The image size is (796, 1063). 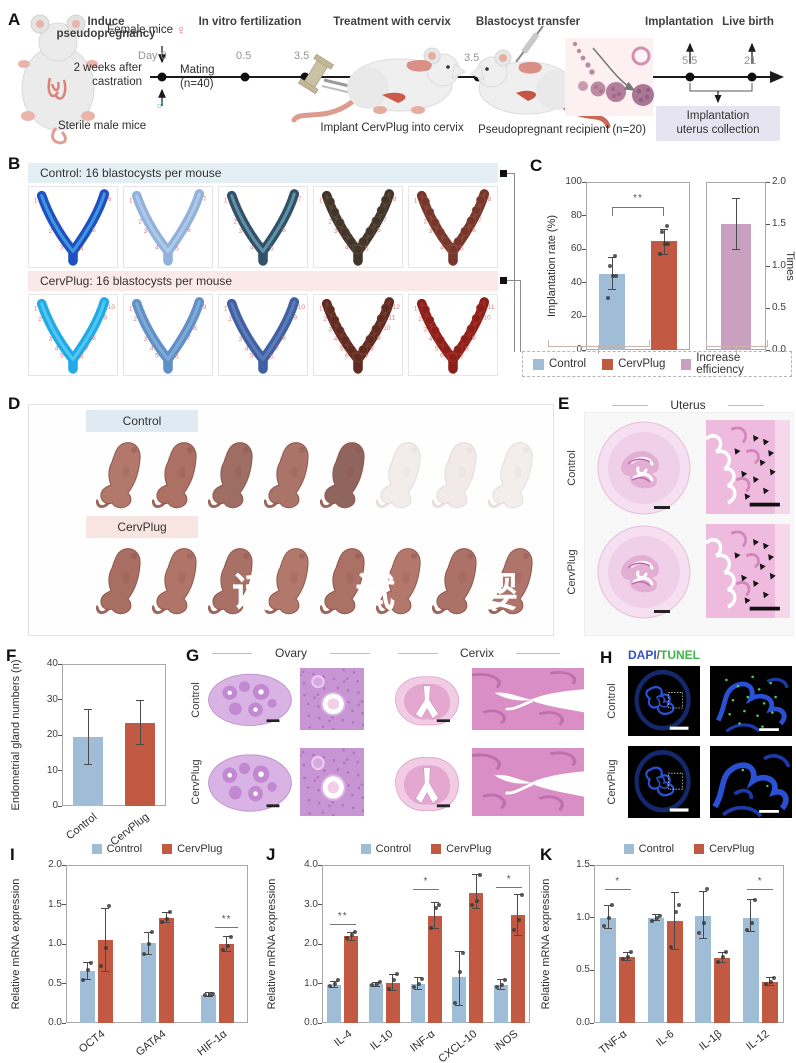 I want to click on panel-label-c: C, so click(x=536, y=165).